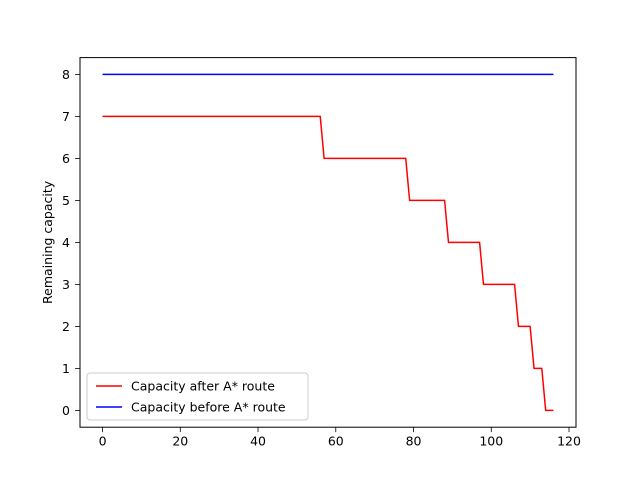 This screenshot has width=640, height=480. I want to click on y-tick-label: 0, so click(66, 410).